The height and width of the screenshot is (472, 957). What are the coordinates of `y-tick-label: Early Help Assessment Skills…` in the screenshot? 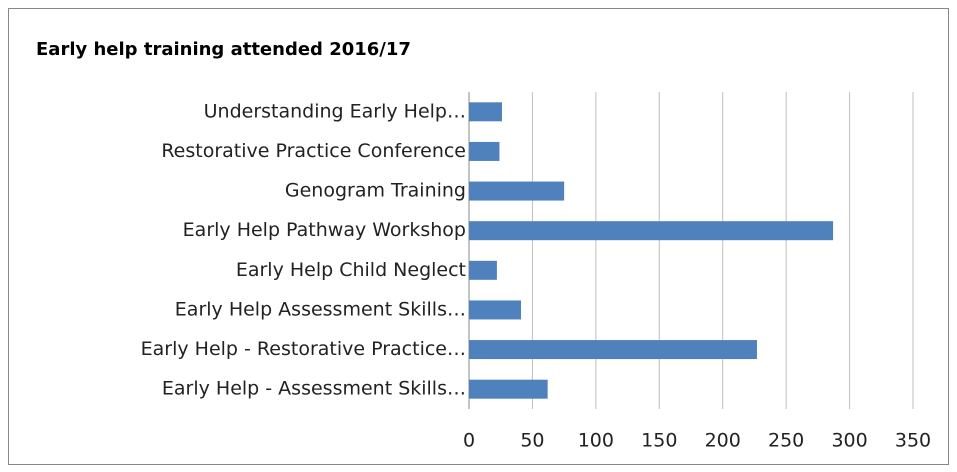 It's located at (320, 309).